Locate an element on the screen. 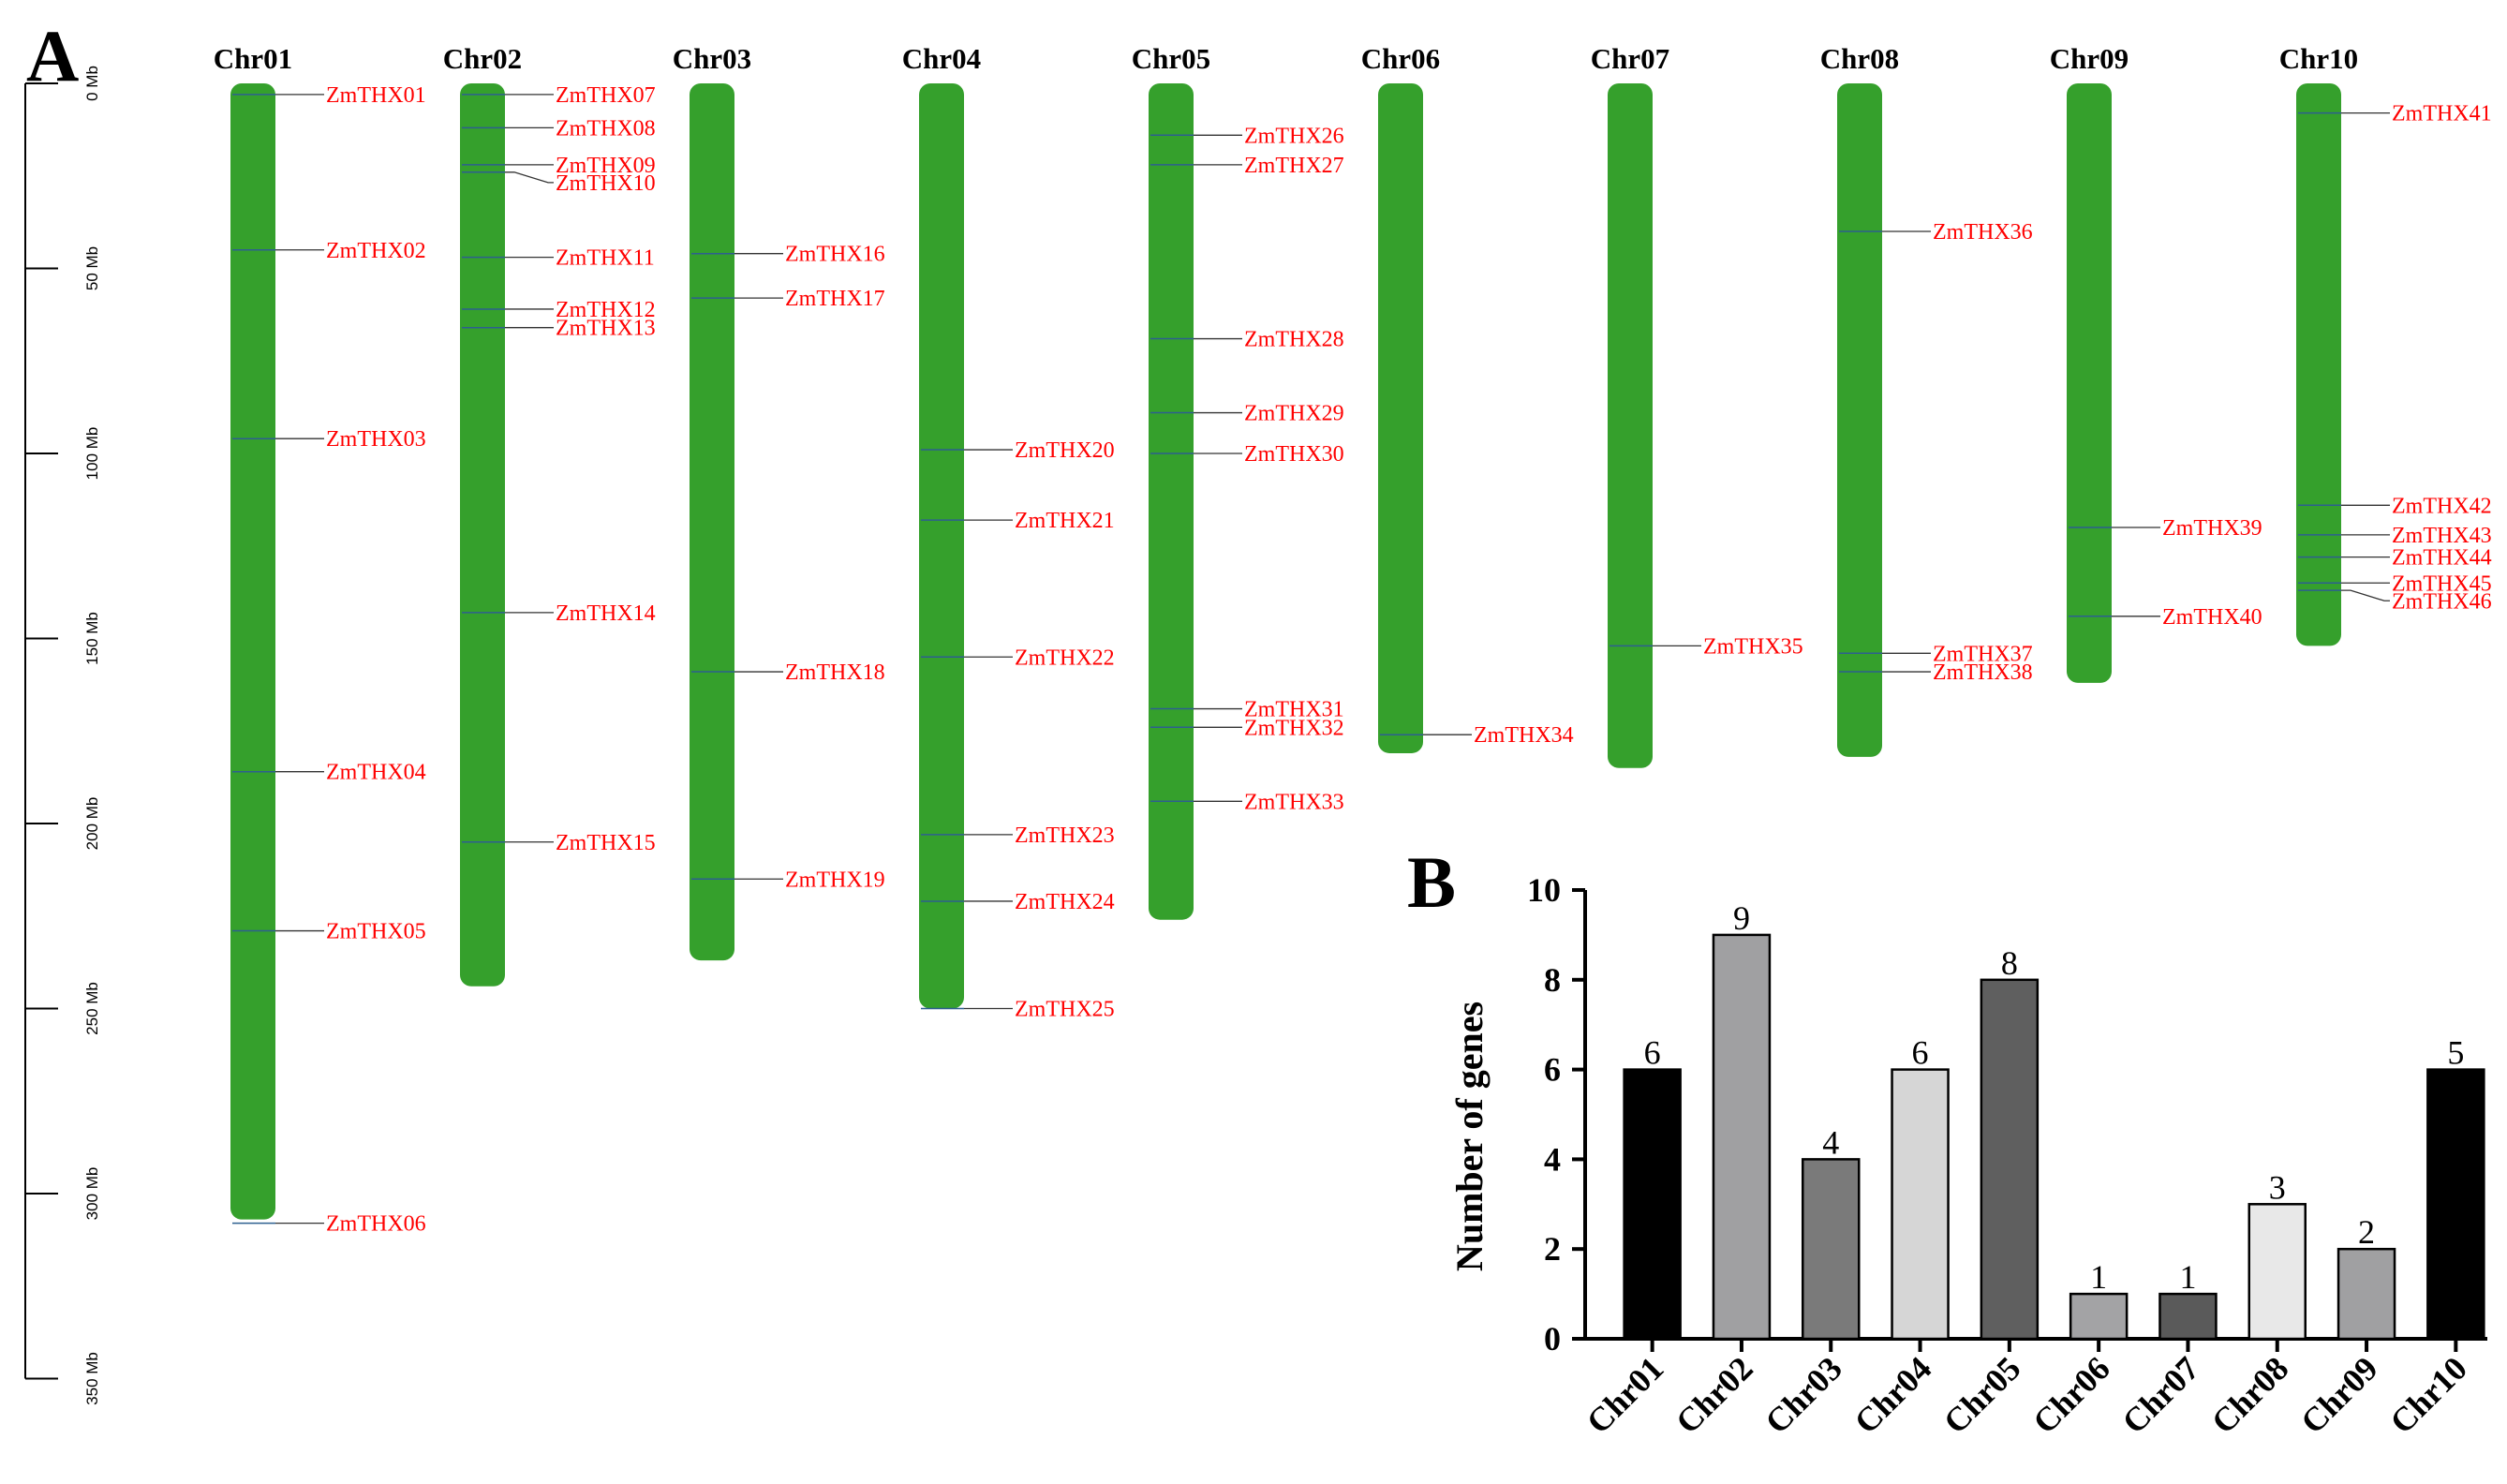  chromosome-title: Chr08 is located at coordinates (1859, 58).